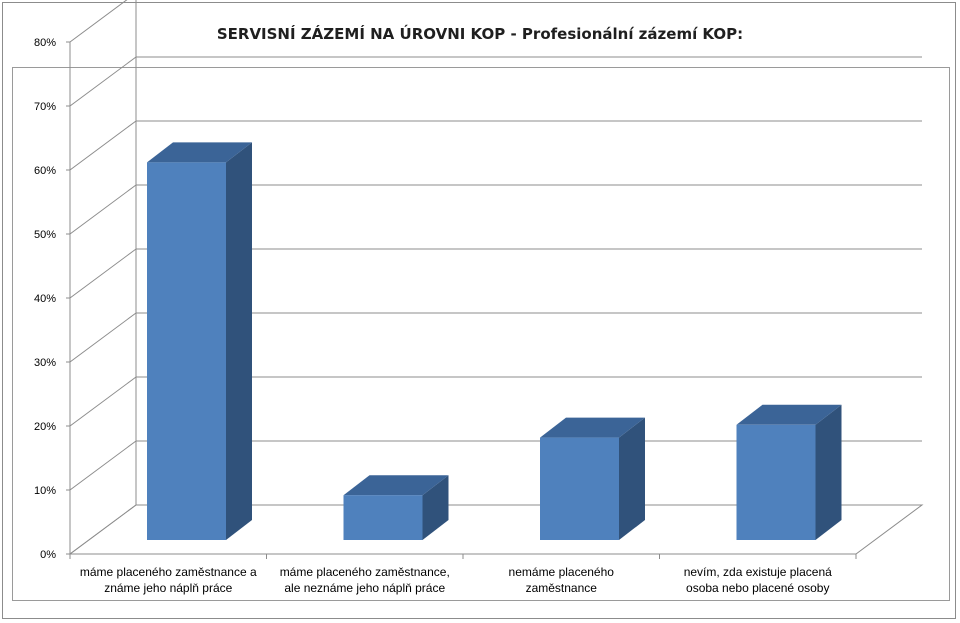 Image resolution: width=960 pixels, height=623 pixels. What do you see at coordinates (45, 107) in the screenshot?
I see `y-tick-label: 70%` at bounding box center [45, 107].